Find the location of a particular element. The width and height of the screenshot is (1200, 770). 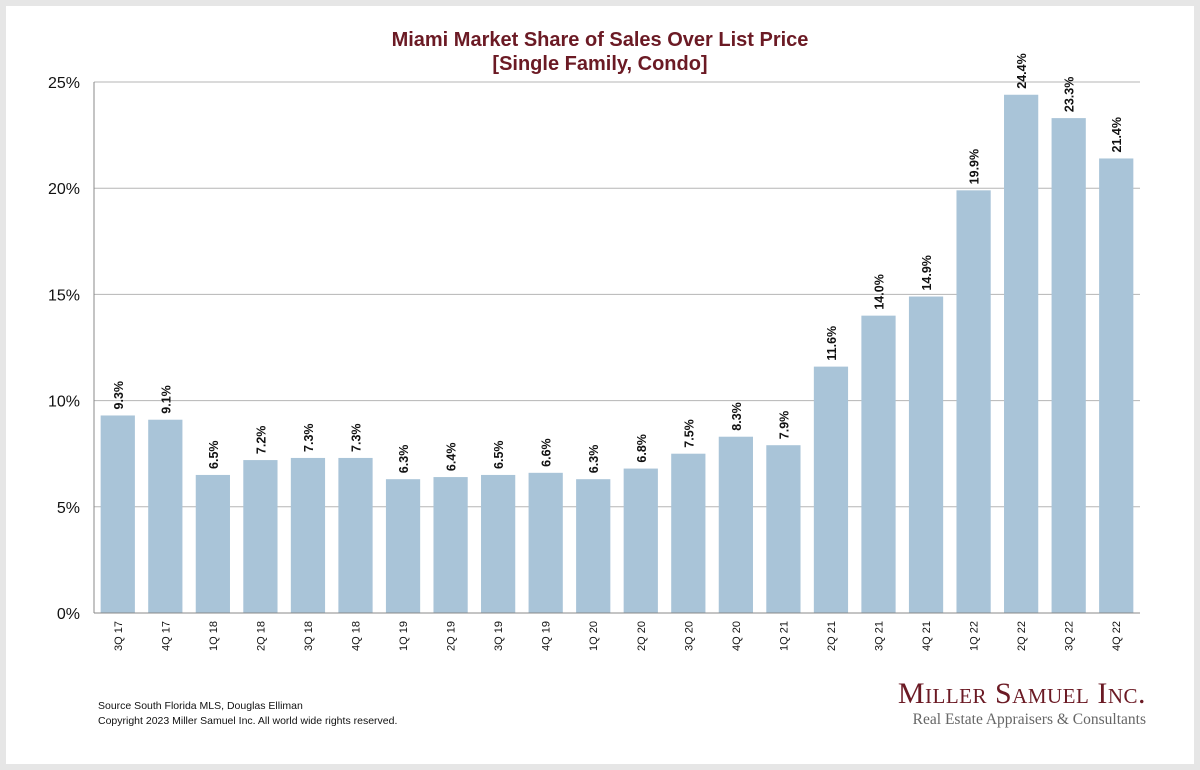

x-tick-label: 4Q 20 is located at coordinates (737, 636).